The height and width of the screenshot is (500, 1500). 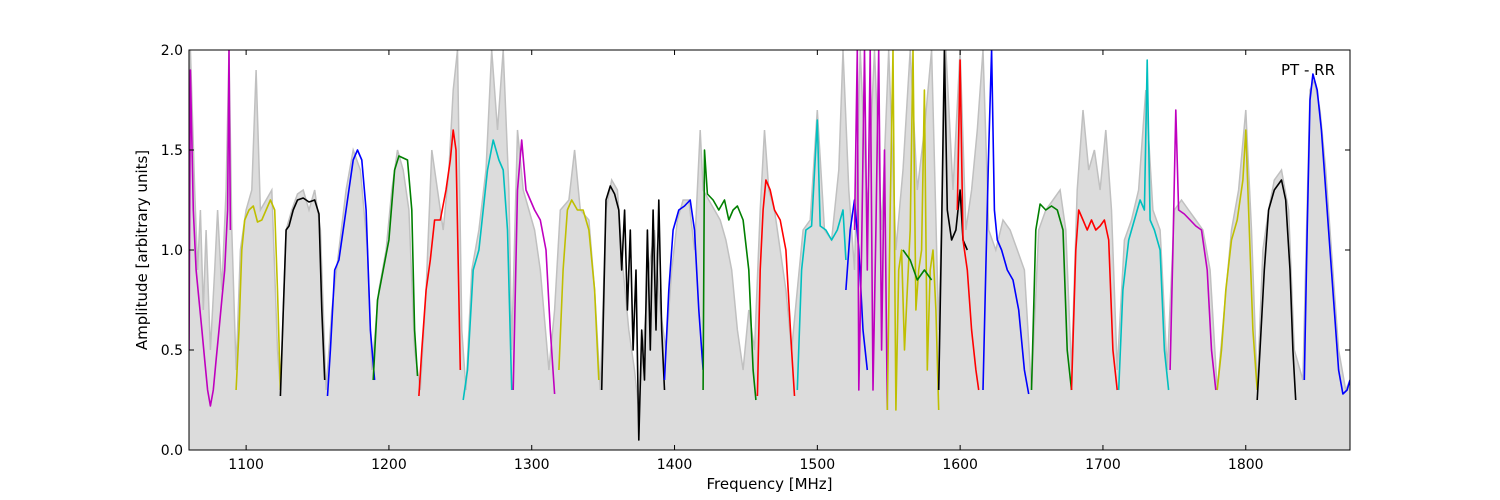 I want to click on x-tick-label: 1200, so click(x=389, y=465).